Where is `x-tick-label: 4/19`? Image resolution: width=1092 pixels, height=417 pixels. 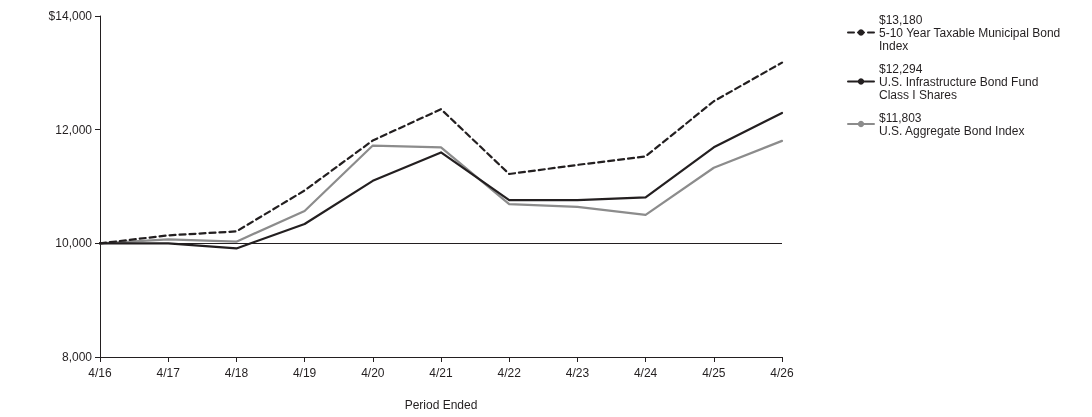
x-tick-label: 4/19 is located at coordinates (304, 373).